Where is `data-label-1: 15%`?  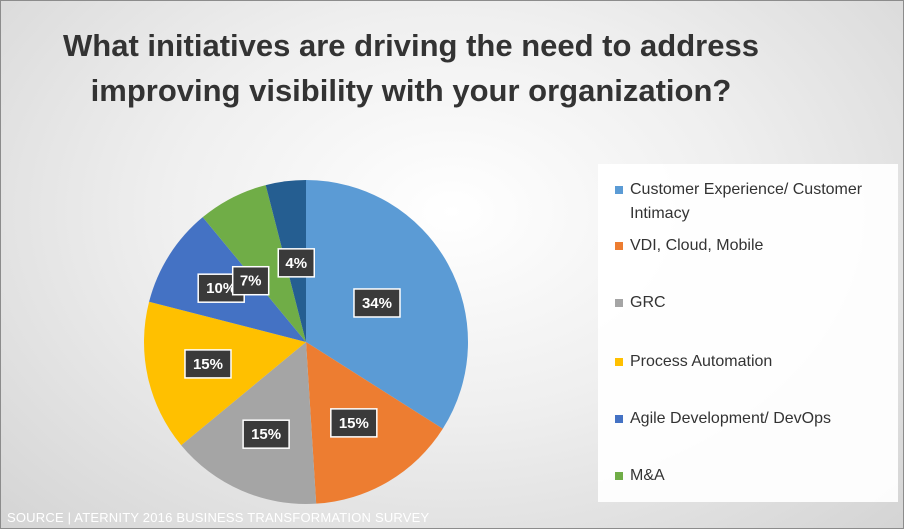 data-label-1: 15% is located at coordinates (354, 423).